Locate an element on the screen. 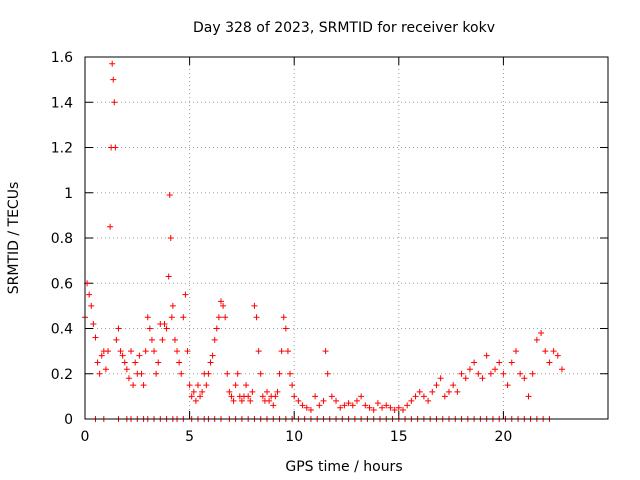 The width and height of the screenshot is (640, 480). y-tick-label: 1.4 is located at coordinates (62, 103).